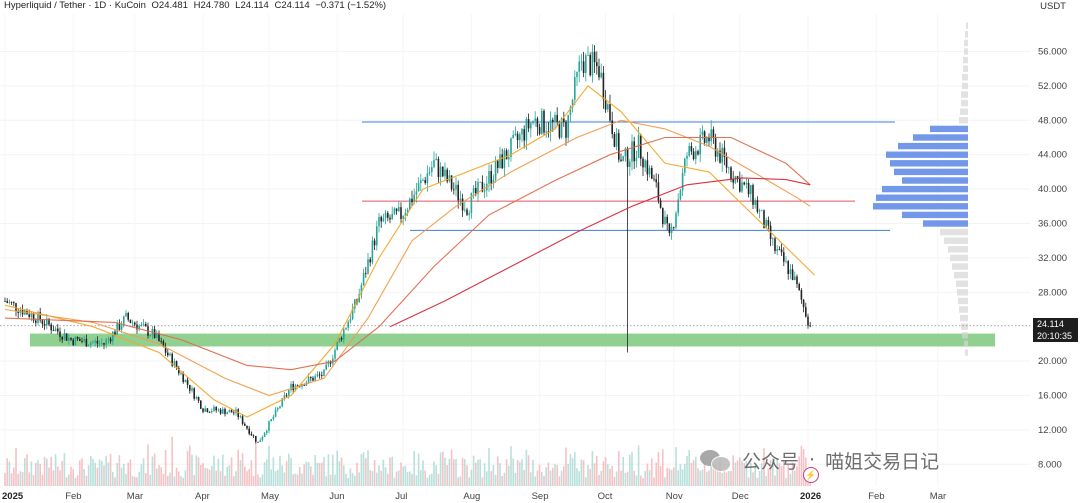 The height and width of the screenshot is (503, 1080). What do you see at coordinates (811, 475) in the screenshot?
I see `lightning-icon: ⚡` at bounding box center [811, 475].